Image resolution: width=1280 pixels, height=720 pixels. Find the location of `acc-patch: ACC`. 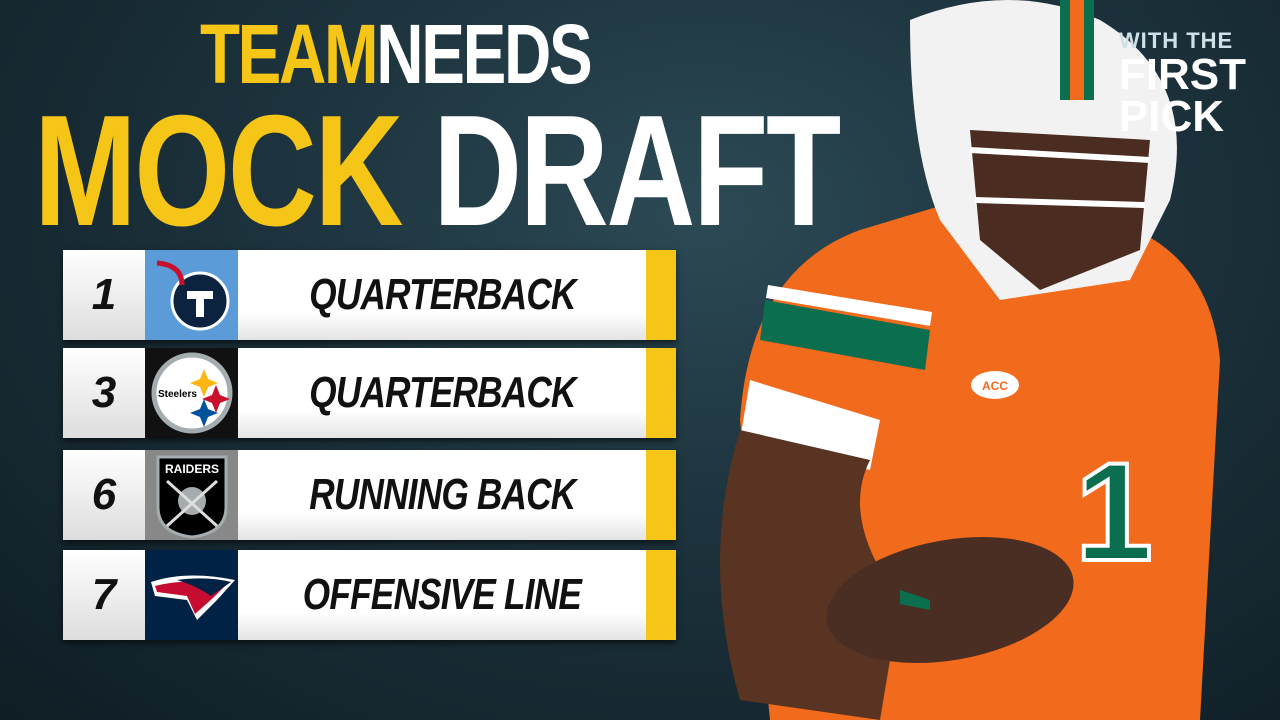

acc-patch: ACC is located at coordinates (995, 386).